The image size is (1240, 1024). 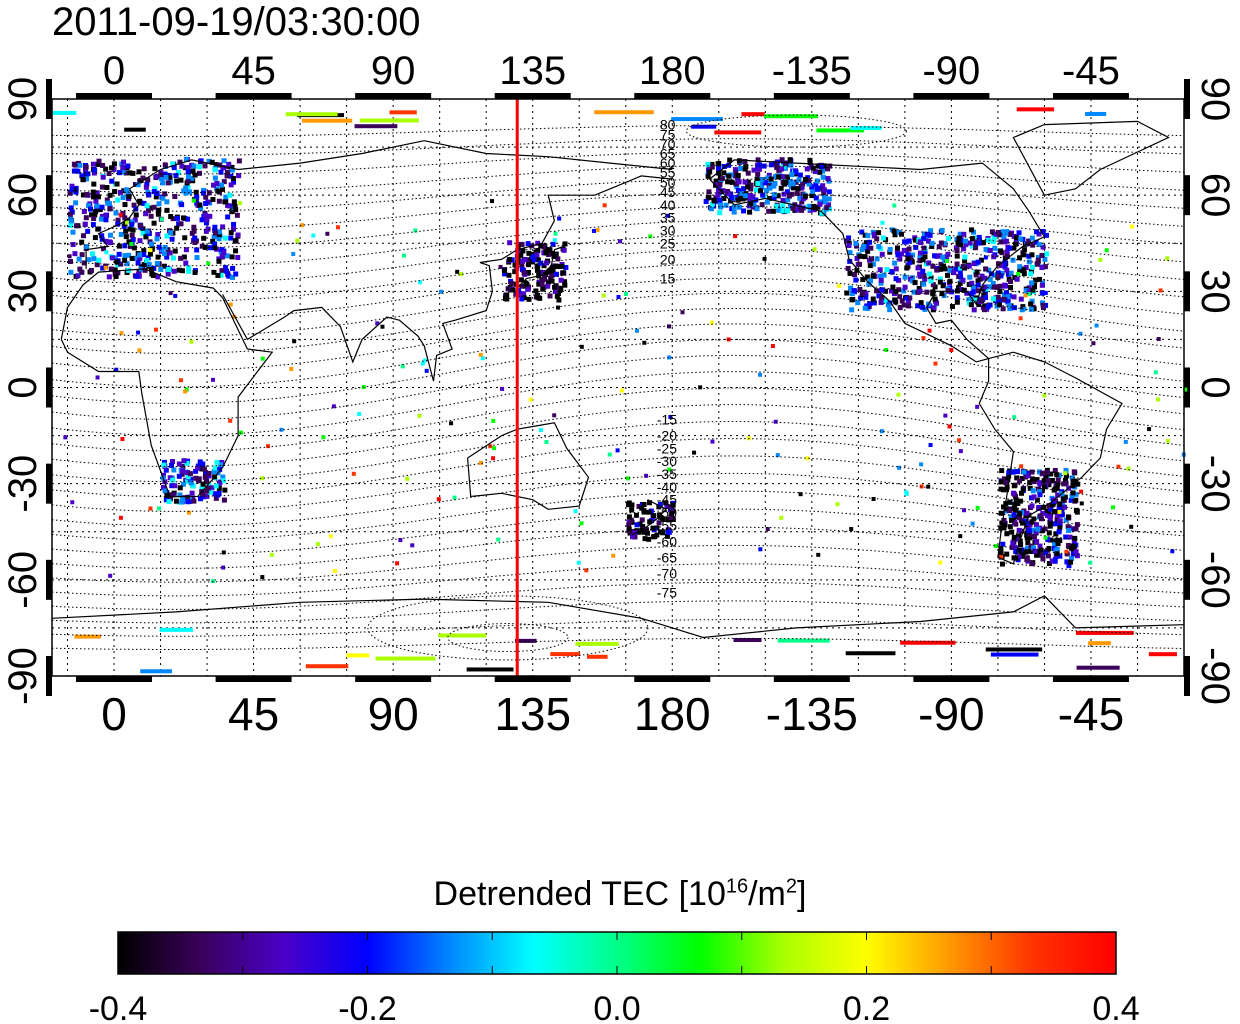 What do you see at coordinates (532, 714) in the screenshot?
I see `lon-label-bottom: 135` at bounding box center [532, 714].